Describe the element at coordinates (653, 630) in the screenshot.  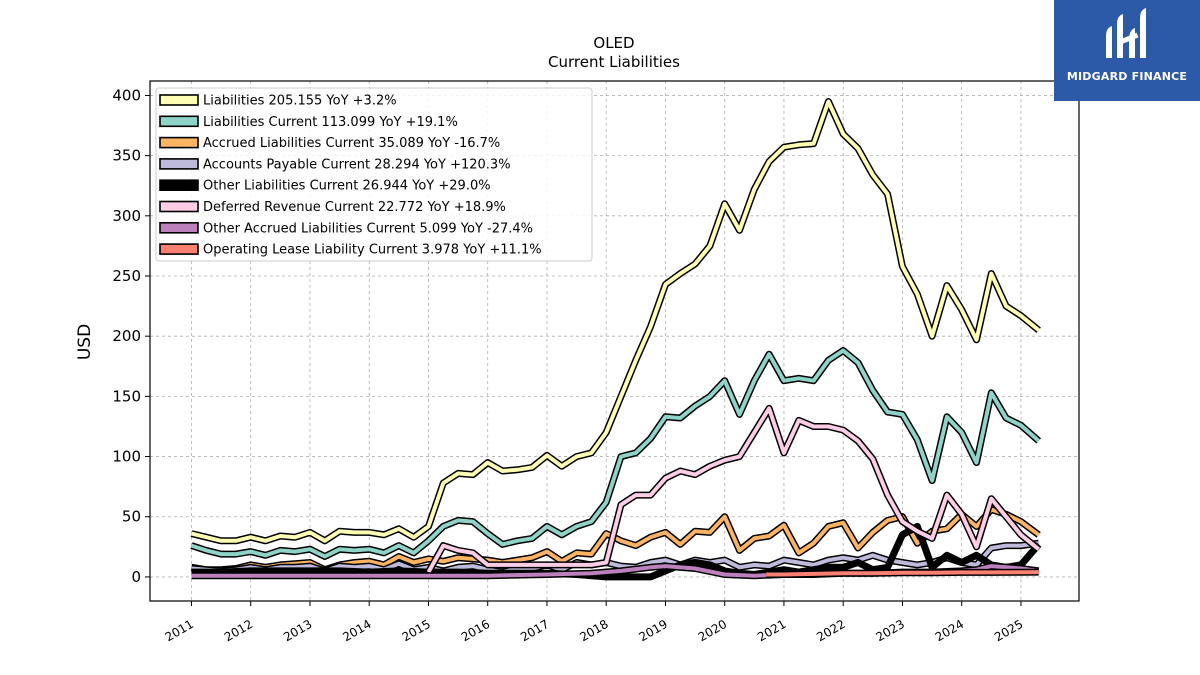
I see `x-tick-label: 2019` at that location.